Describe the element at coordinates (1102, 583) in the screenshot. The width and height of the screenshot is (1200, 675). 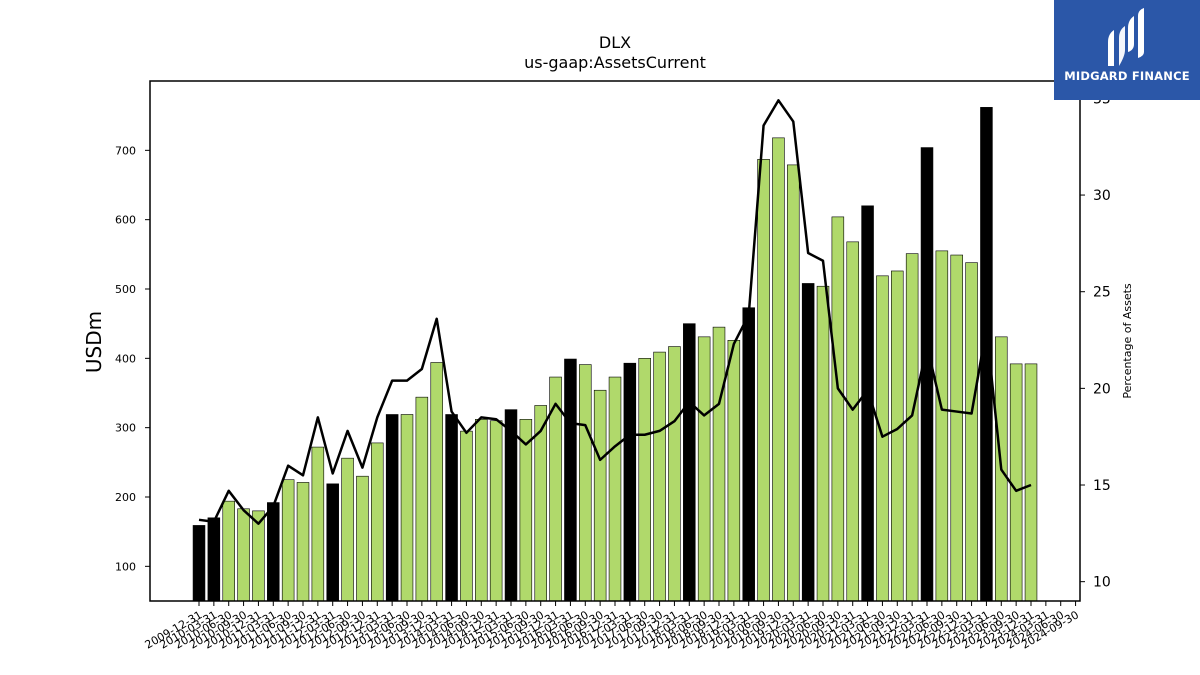
I see `y2-tick-label: 10` at that location.